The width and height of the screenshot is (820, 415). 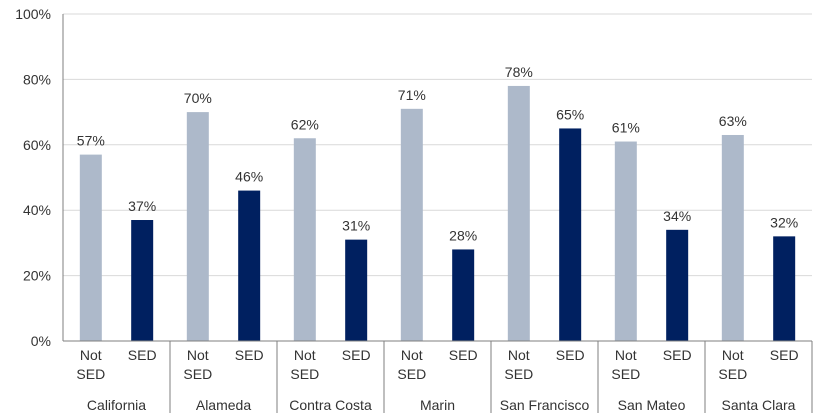 What do you see at coordinates (652, 405) in the screenshot?
I see `x-group-label: San Mateo` at bounding box center [652, 405].